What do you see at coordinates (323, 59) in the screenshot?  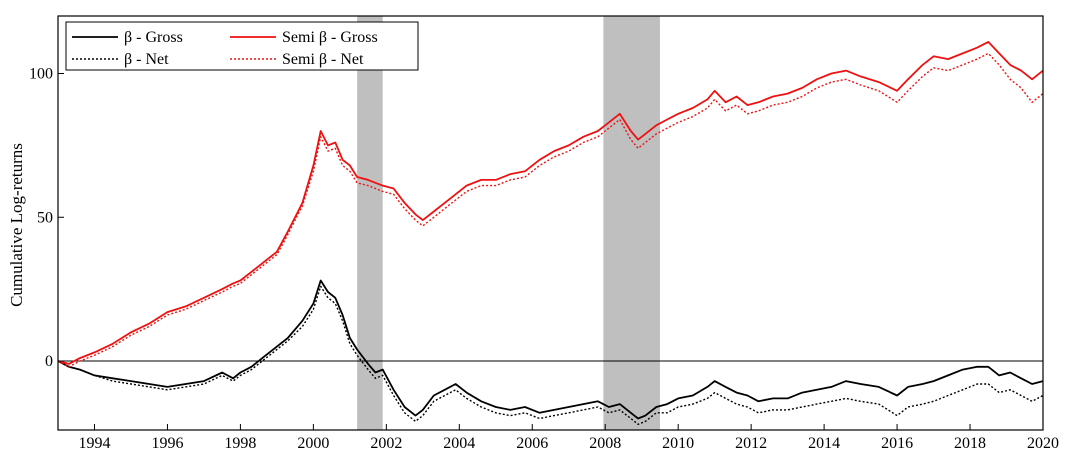 I see `legend-label-semi-beta-net: Semi β - Net` at bounding box center [323, 59].